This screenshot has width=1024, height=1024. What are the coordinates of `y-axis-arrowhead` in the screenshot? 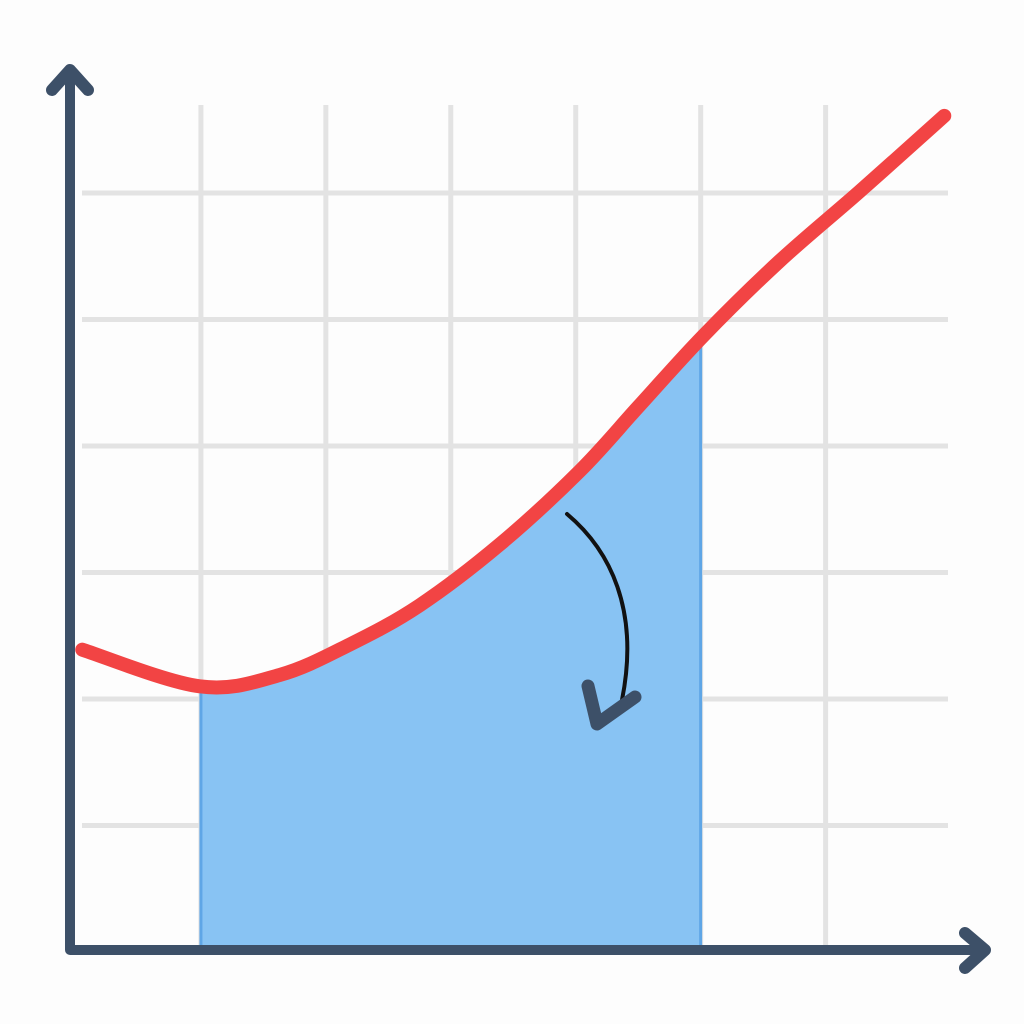 It's located at (70, 80).